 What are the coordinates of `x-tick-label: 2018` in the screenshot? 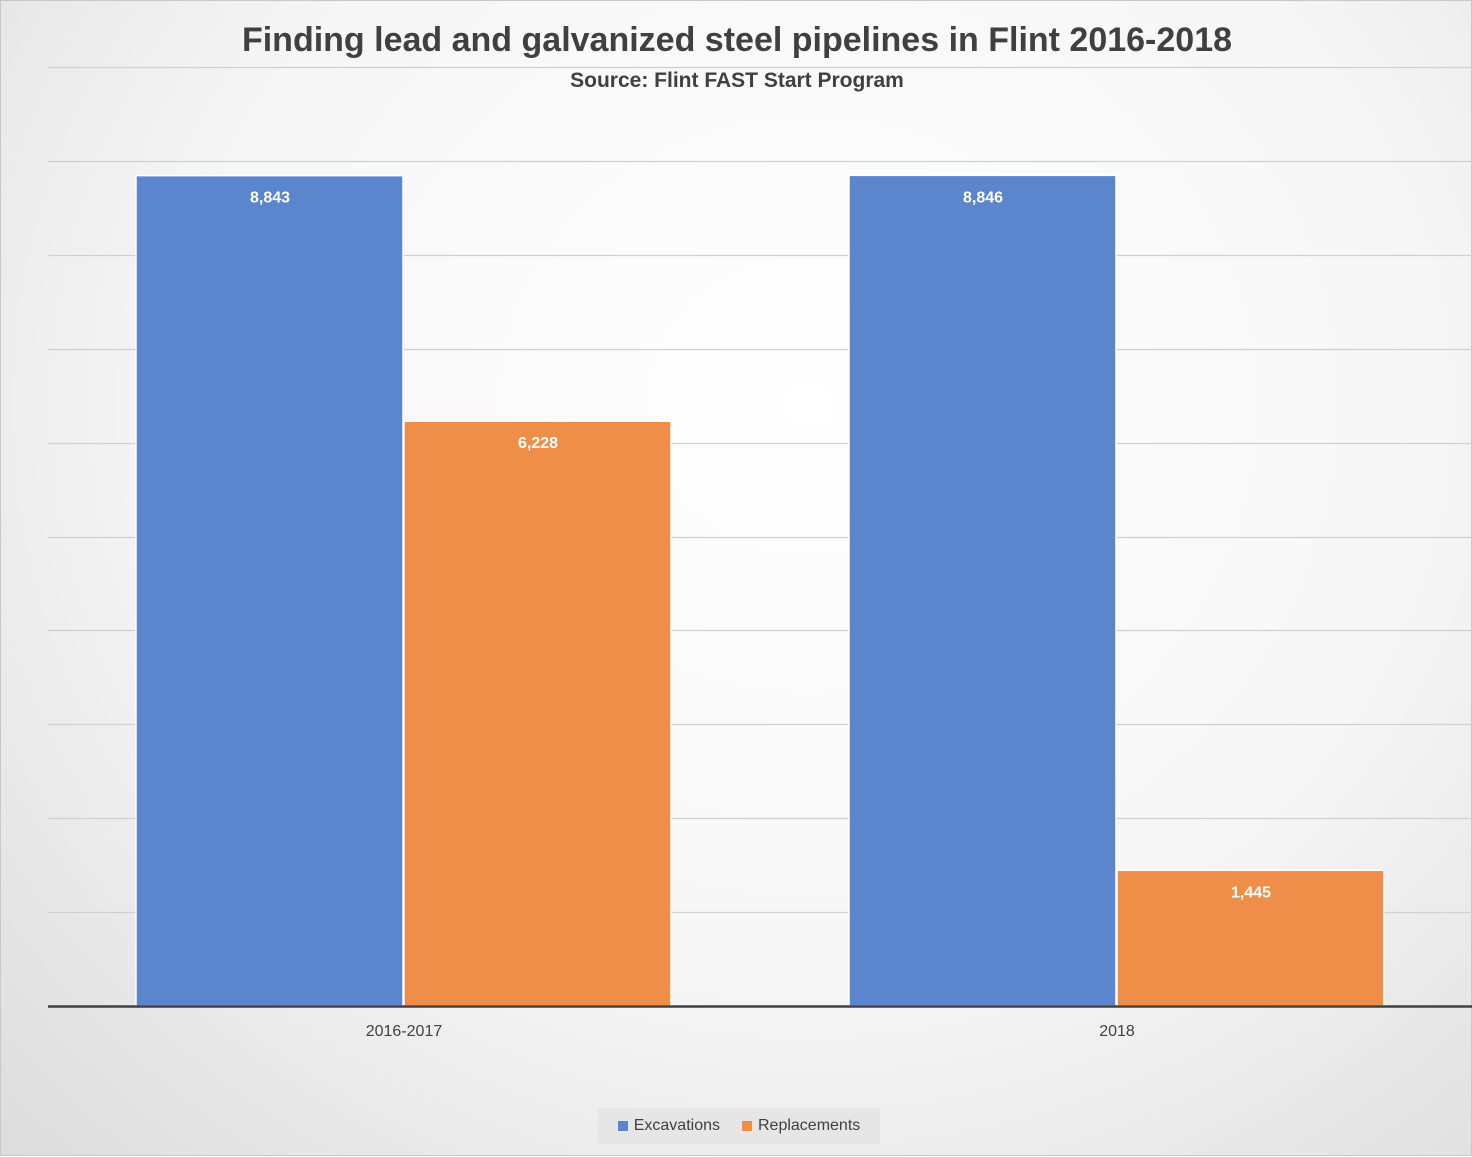 It's located at (1117, 1031).